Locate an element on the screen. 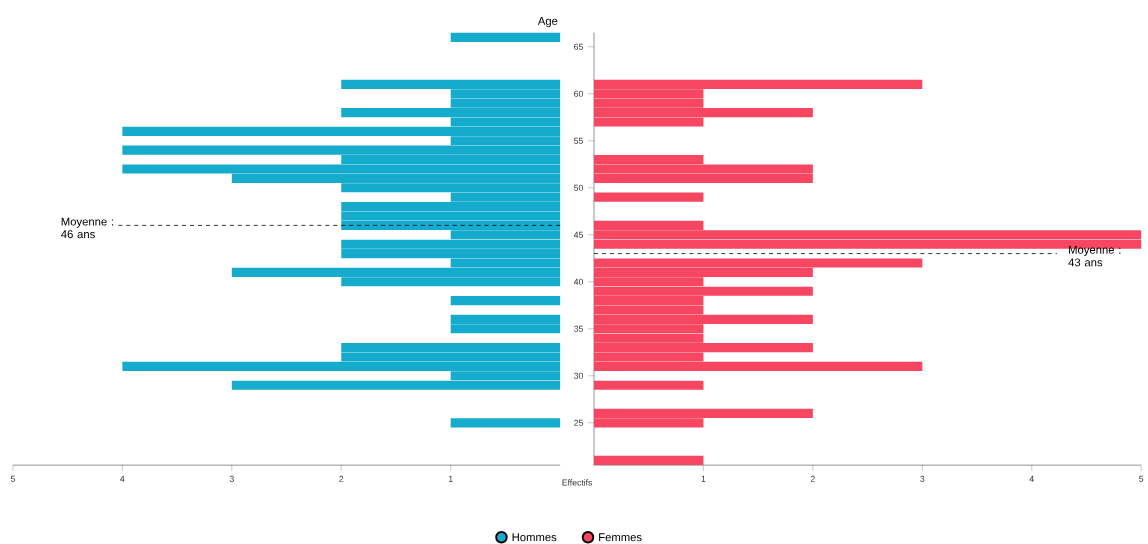  y-tick-label: 30 is located at coordinates (578, 375).